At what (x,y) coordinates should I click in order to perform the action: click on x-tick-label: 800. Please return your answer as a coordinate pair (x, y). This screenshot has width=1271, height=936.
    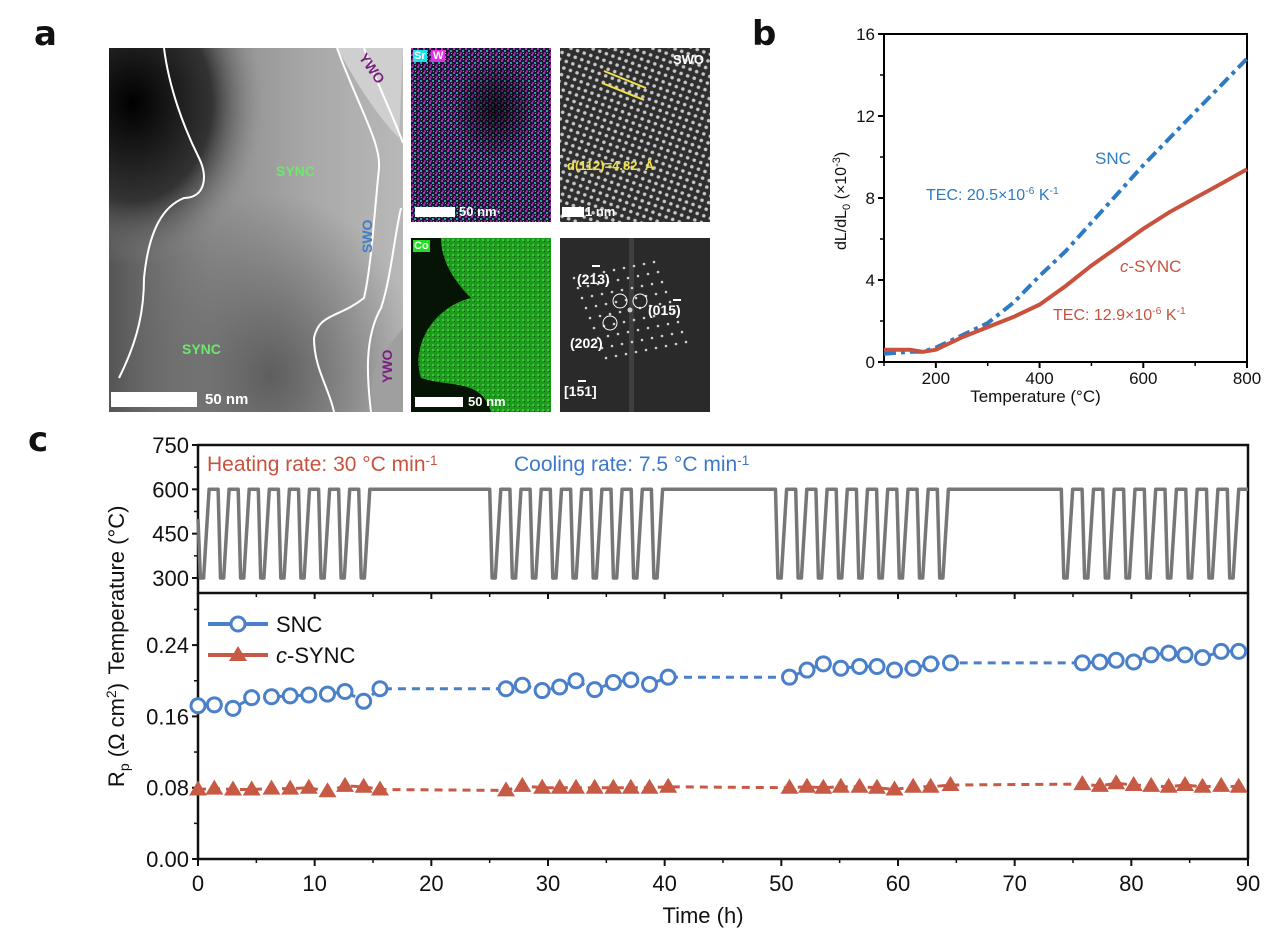
    Looking at the image, I should click on (1247, 378).